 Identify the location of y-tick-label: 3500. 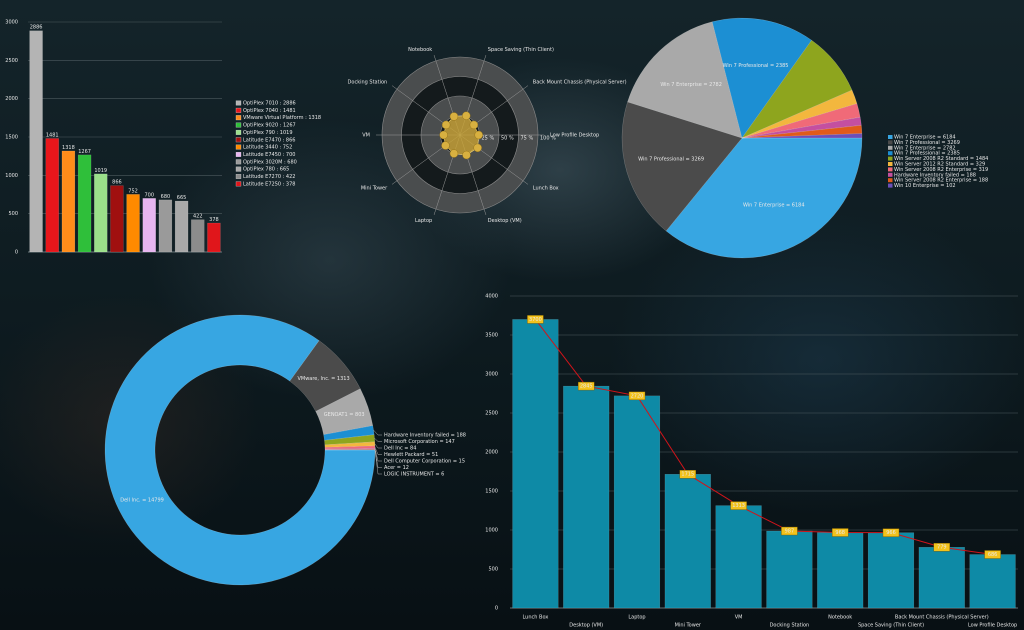
(491, 336).